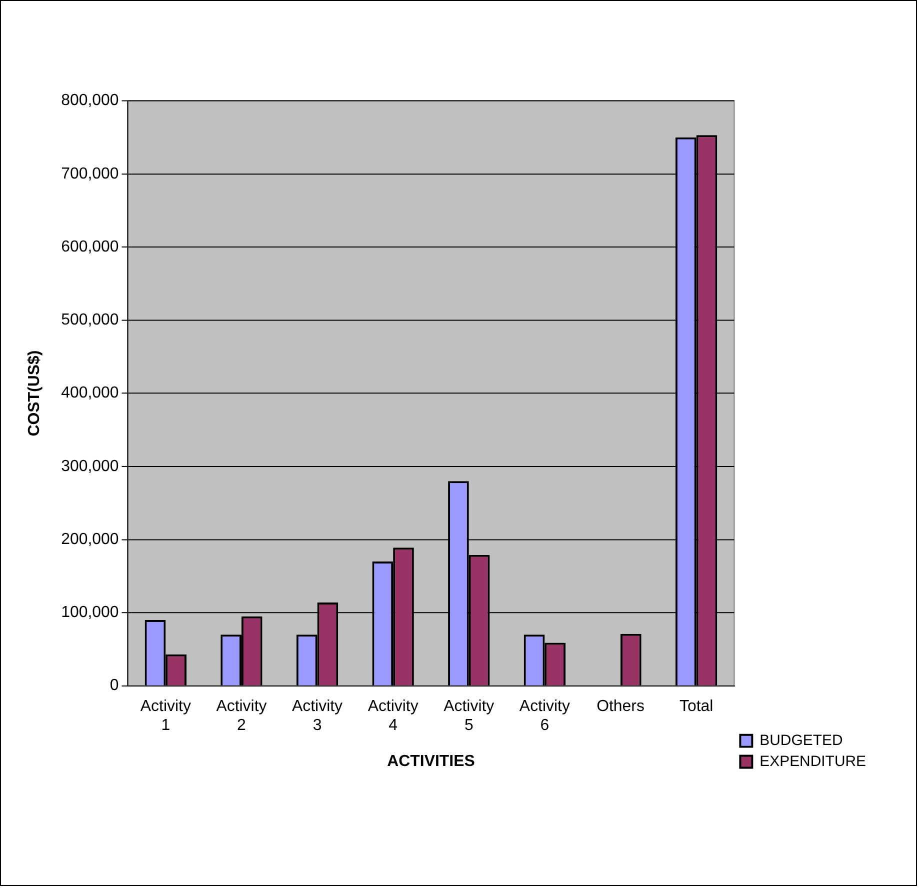  I want to click on y-tick-label: 800,000, so click(90, 101).